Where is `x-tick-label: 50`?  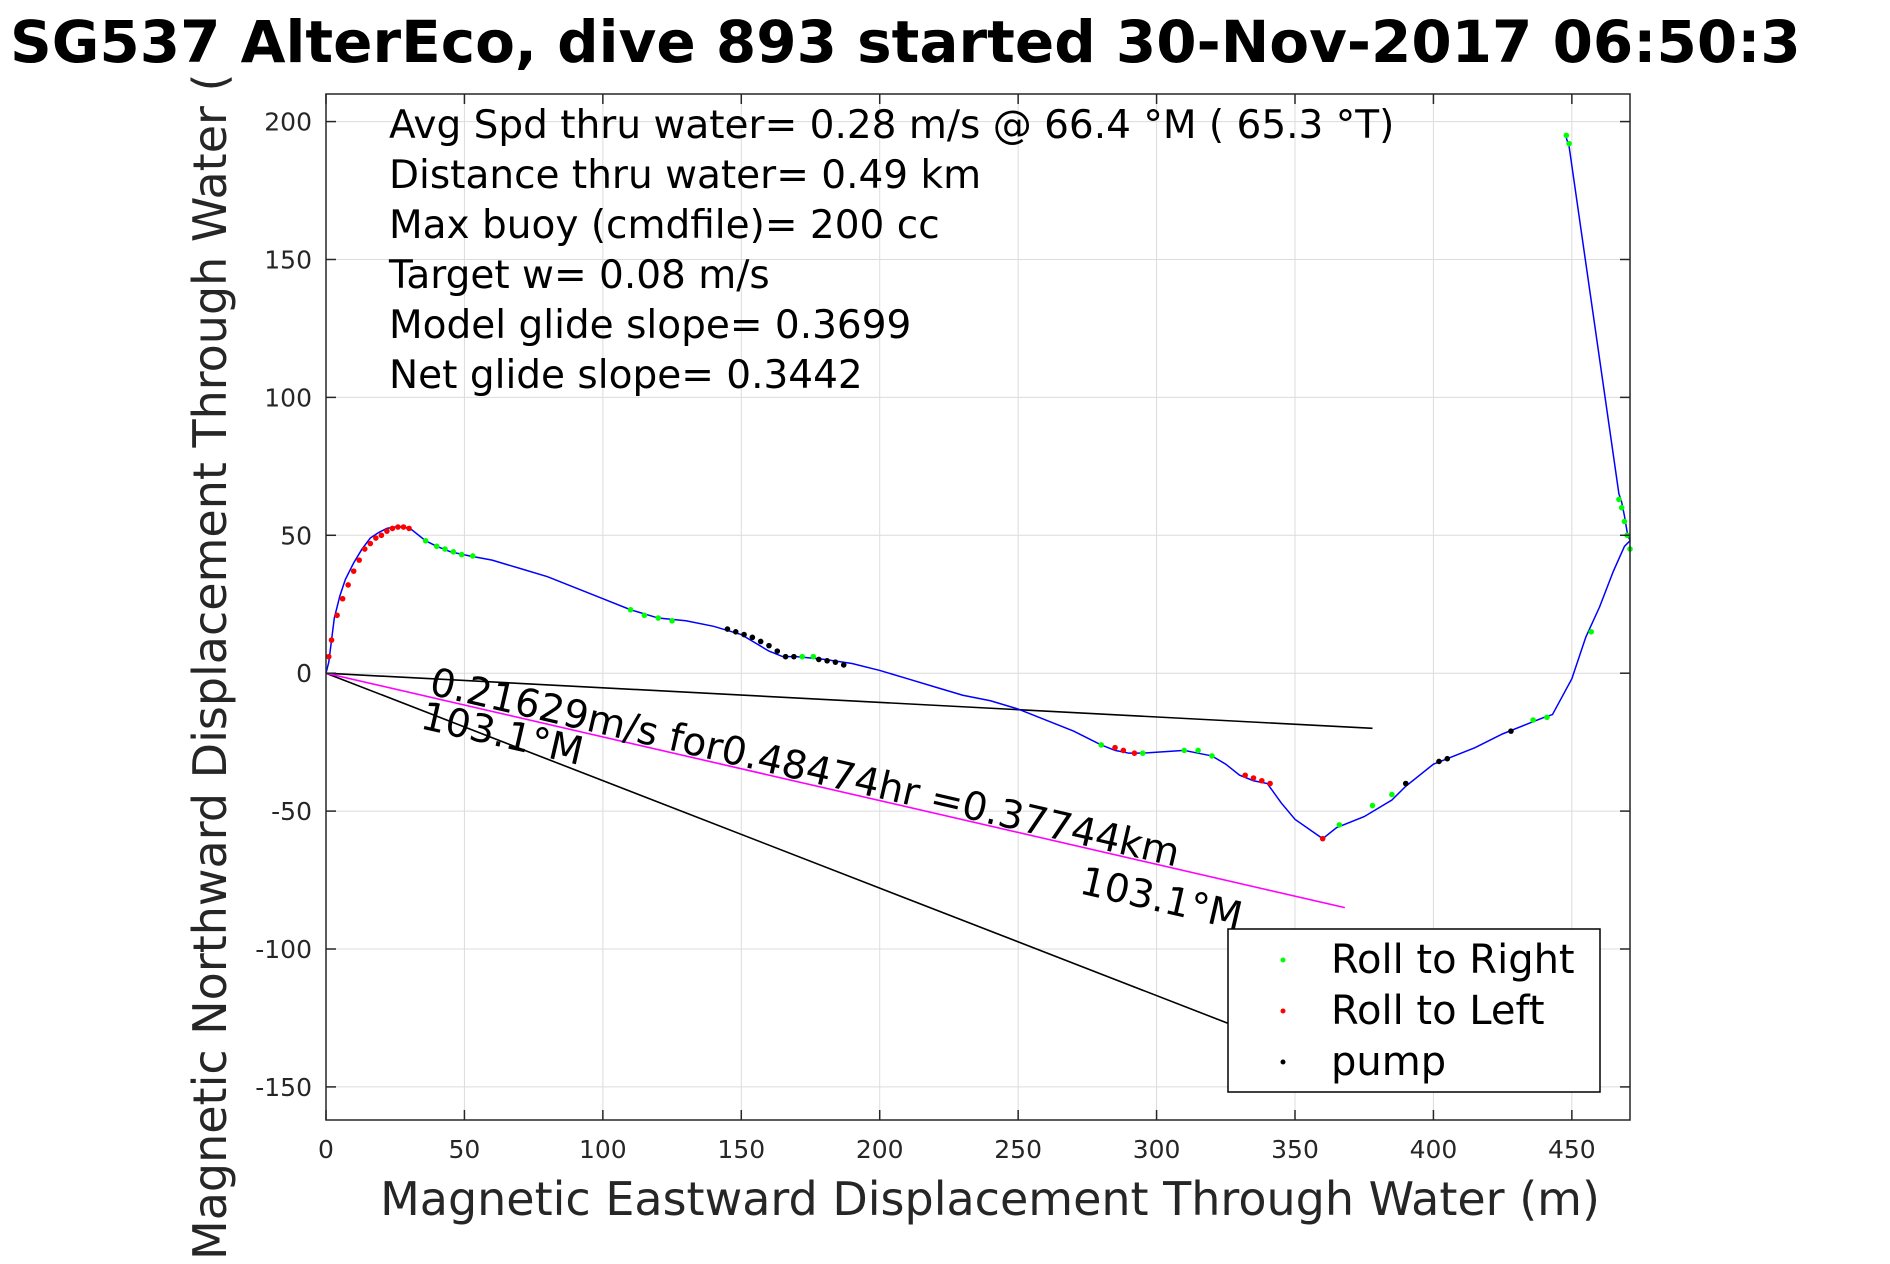 x-tick-label: 50 is located at coordinates (465, 1149).